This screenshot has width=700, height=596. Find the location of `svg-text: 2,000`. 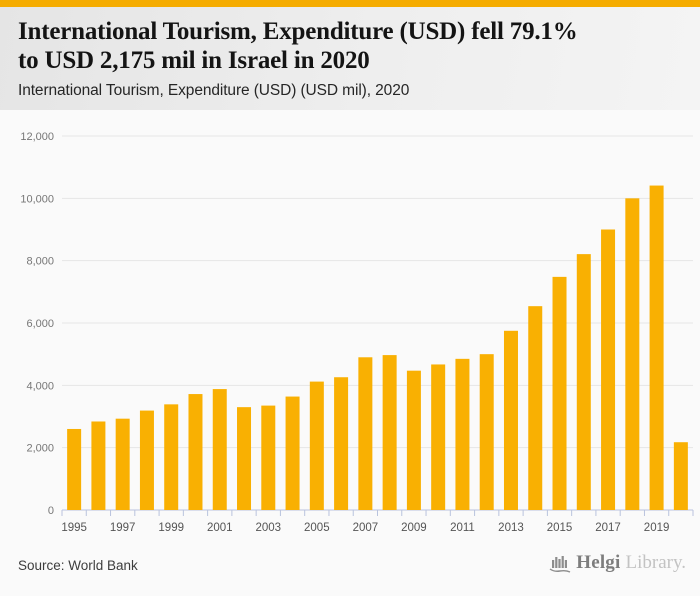

svg-text: 2,000 is located at coordinates (40, 449).